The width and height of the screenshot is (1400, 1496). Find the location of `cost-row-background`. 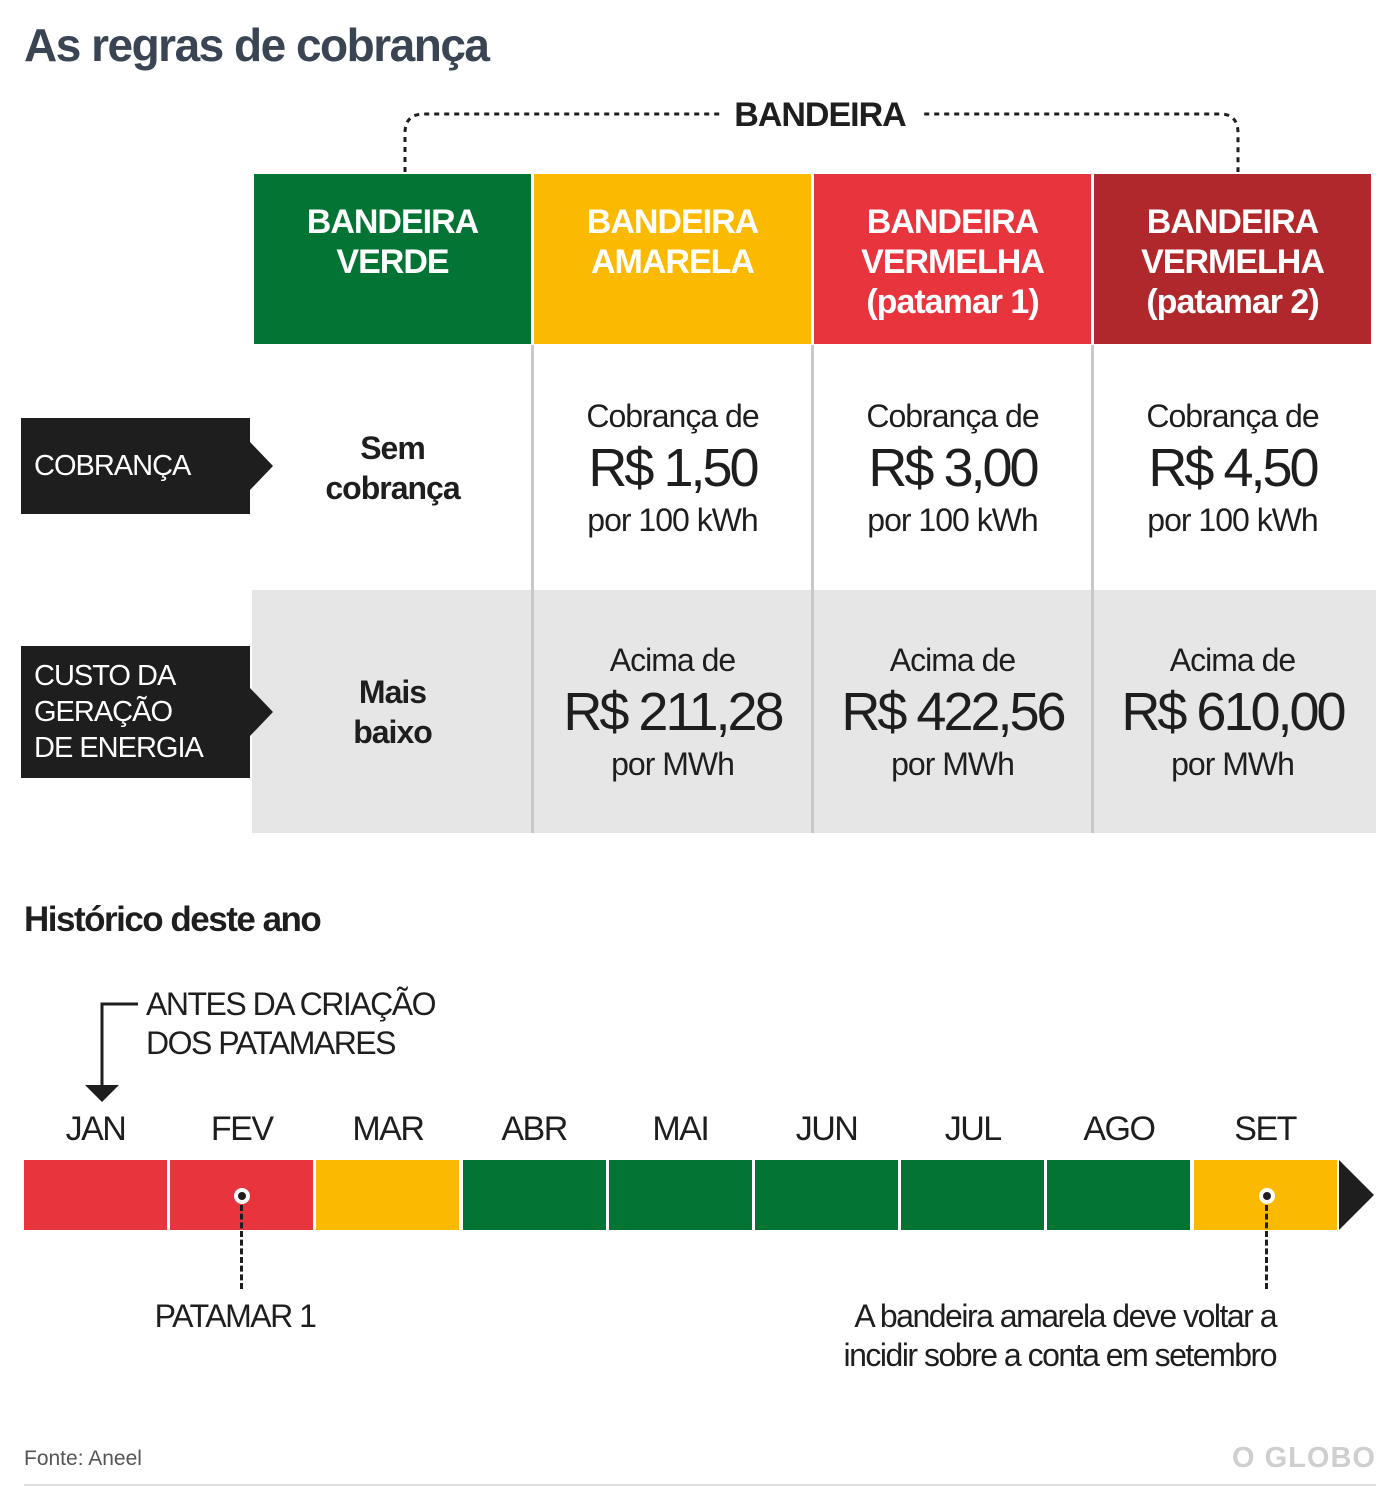

cost-row-background is located at coordinates (814, 711).